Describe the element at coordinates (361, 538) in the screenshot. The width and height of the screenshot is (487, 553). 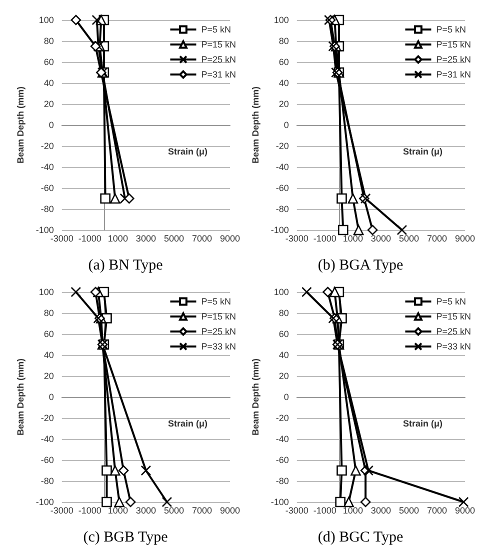
I see `text: (d) BGC Type` at that location.